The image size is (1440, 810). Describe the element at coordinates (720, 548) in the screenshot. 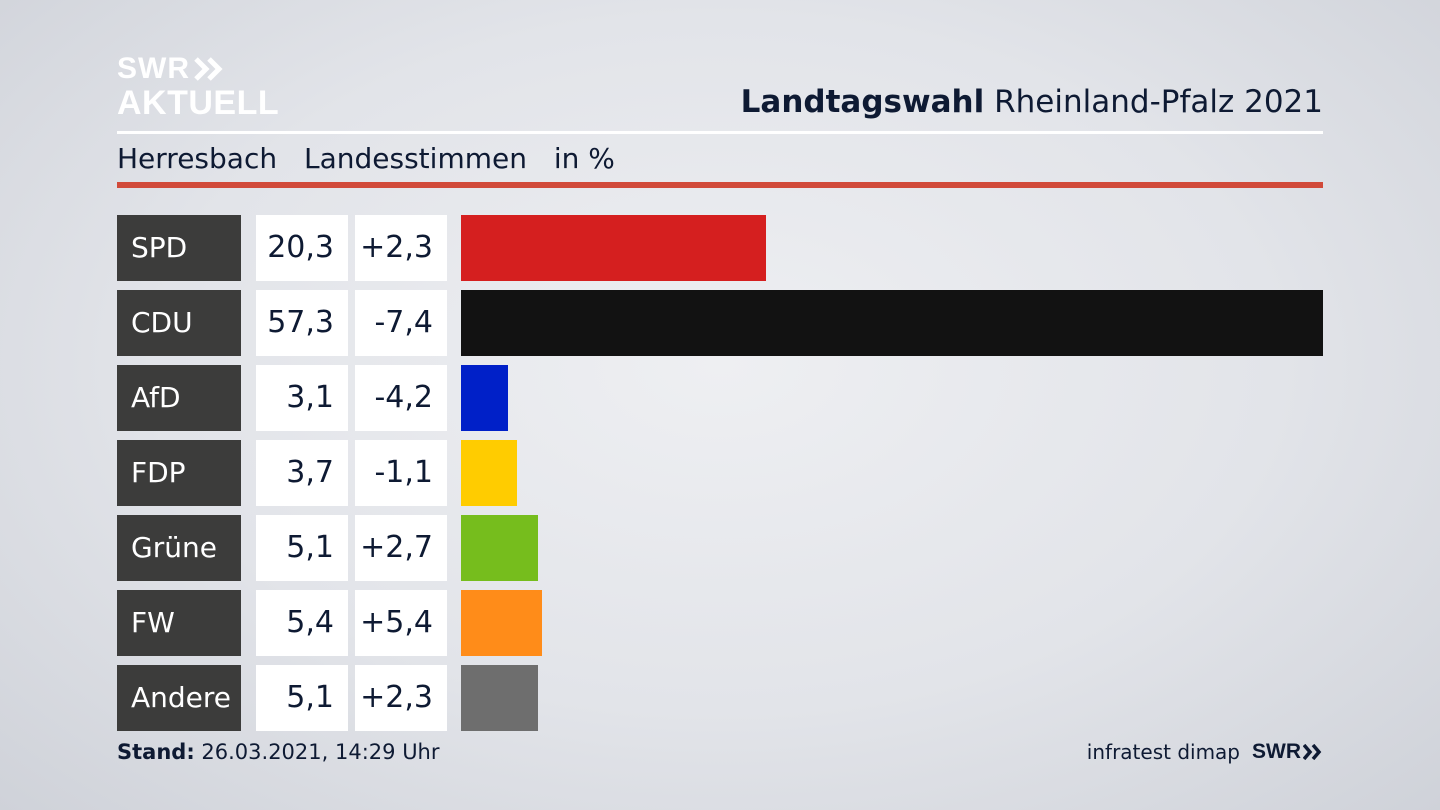

I see `result-row: Grüne 5,1 +2,7` at that location.